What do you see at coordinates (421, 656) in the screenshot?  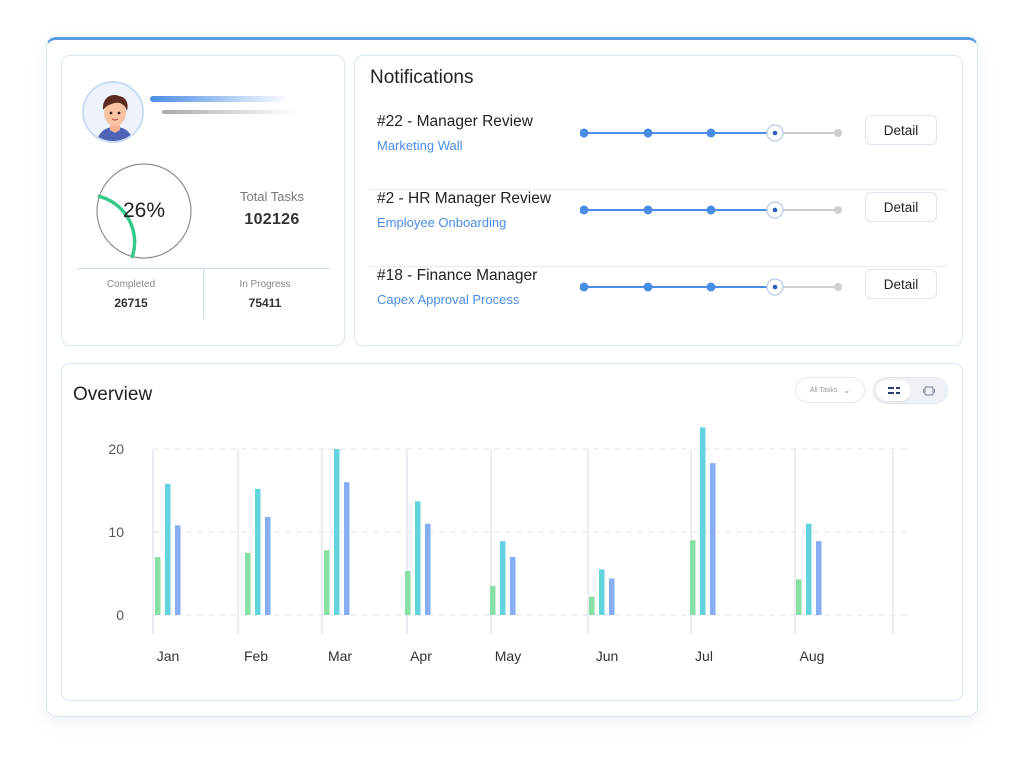 I see `x-tick-label: Apr` at bounding box center [421, 656].